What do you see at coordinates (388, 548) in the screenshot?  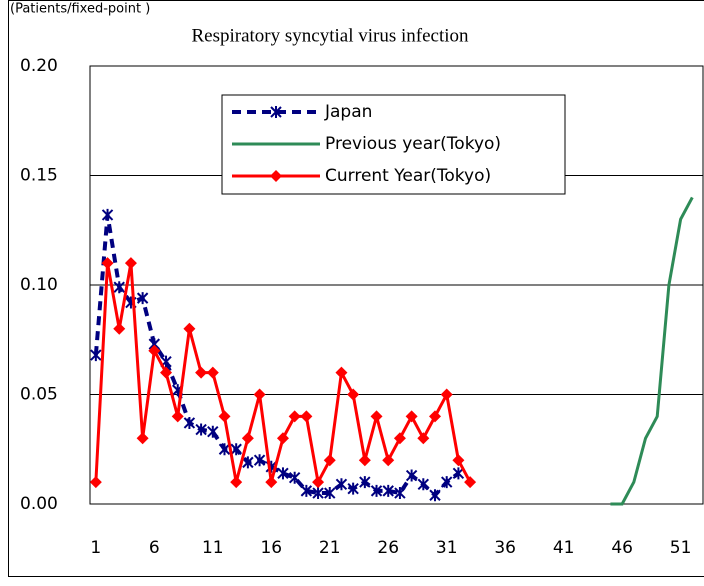 I see `x-tick-label: 26` at bounding box center [388, 548].